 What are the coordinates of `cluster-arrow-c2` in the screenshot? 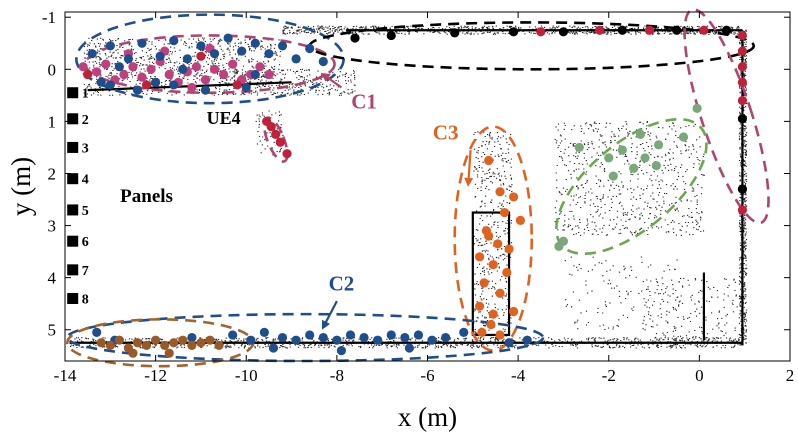 It's located at (329, 315).